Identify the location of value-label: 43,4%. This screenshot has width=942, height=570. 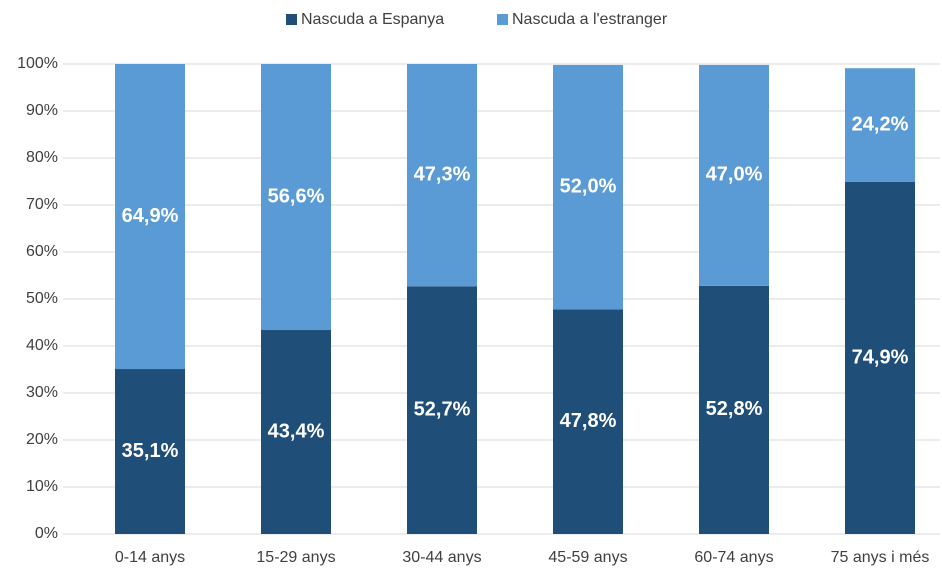
(296, 431).